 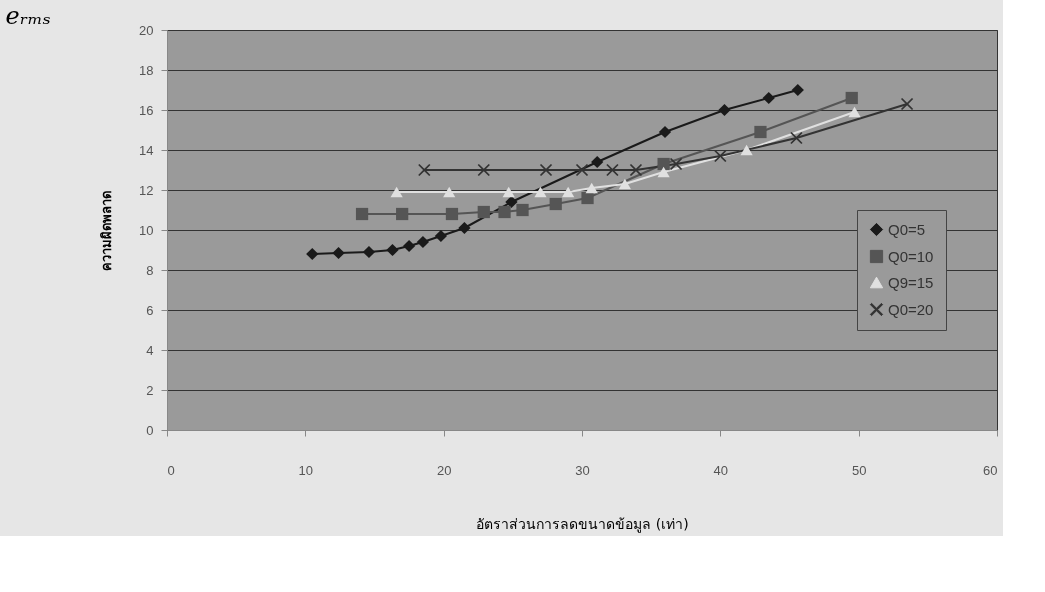 What do you see at coordinates (146, 190) in the screenshot?
I see `y-tick-label: 12` at bounding box center [146, 190].